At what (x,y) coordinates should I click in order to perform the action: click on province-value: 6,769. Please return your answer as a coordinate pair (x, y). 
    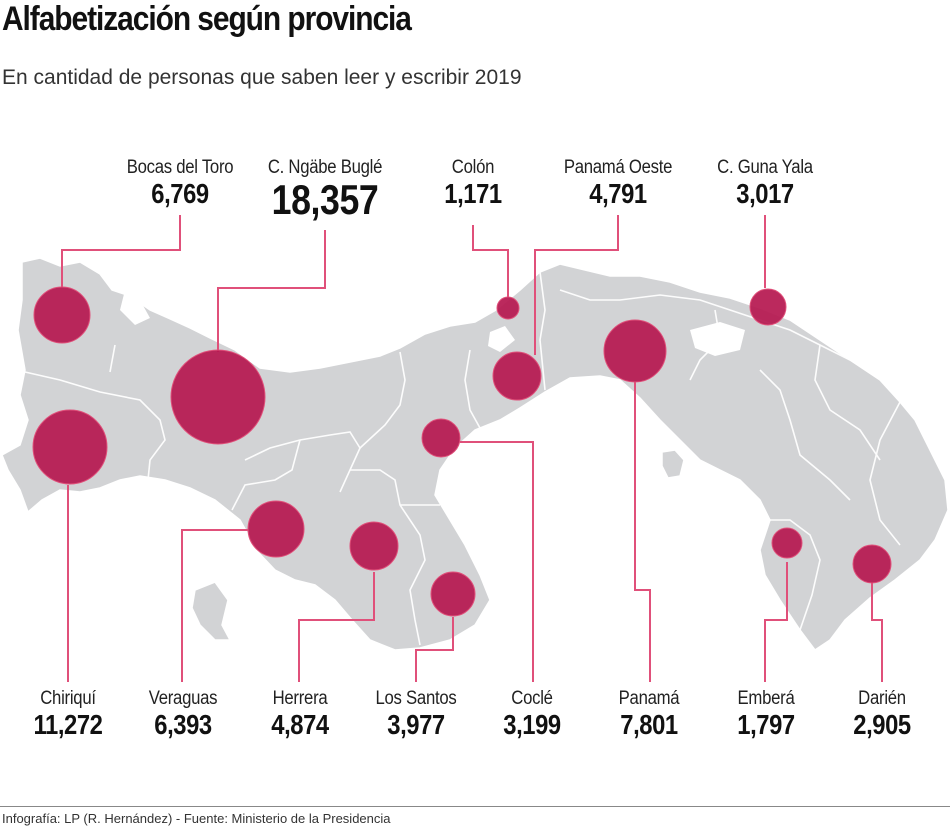
    Looking at the image, I should click on (180, 193).